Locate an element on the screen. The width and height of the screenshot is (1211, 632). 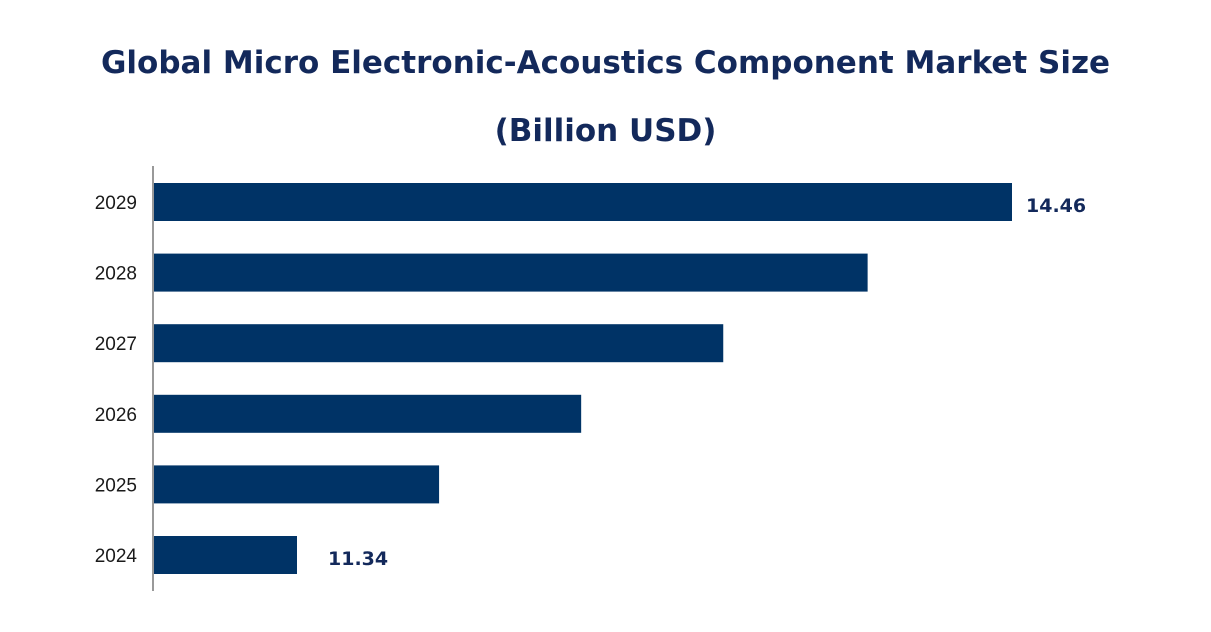
bar-2027 is located at coordinates (439, 343).